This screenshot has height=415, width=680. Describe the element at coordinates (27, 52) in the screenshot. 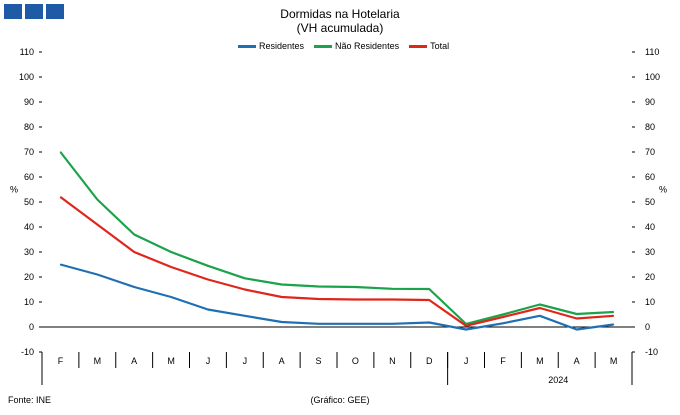

I see `y-tick-label-left: 110` at that location.